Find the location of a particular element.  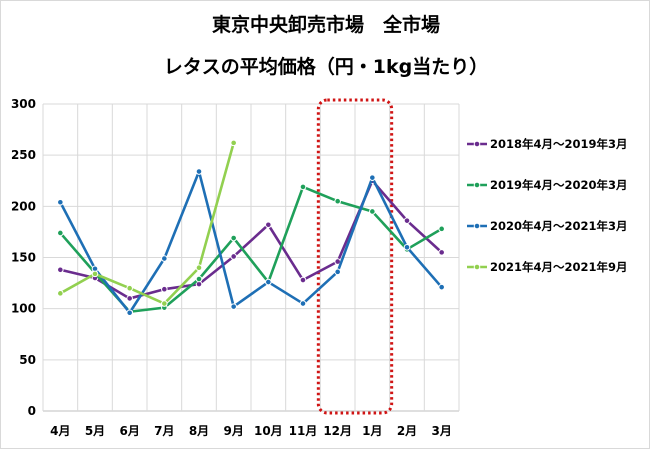

legend-label: 2020年4月～2021年3月 is located at coordinates (559, 226).